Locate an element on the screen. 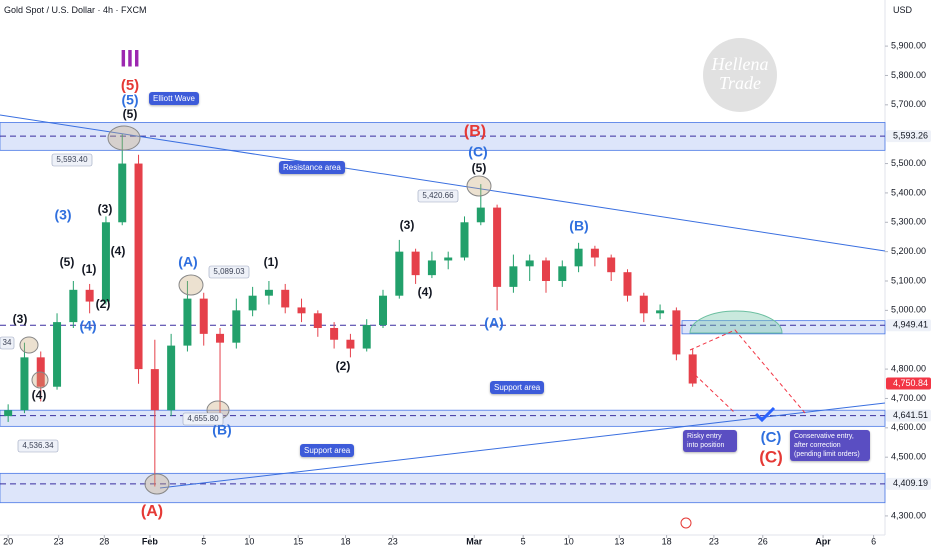 The image size is (932, 550). watermark: Hellena Trade is located at coordinates (740, 73).